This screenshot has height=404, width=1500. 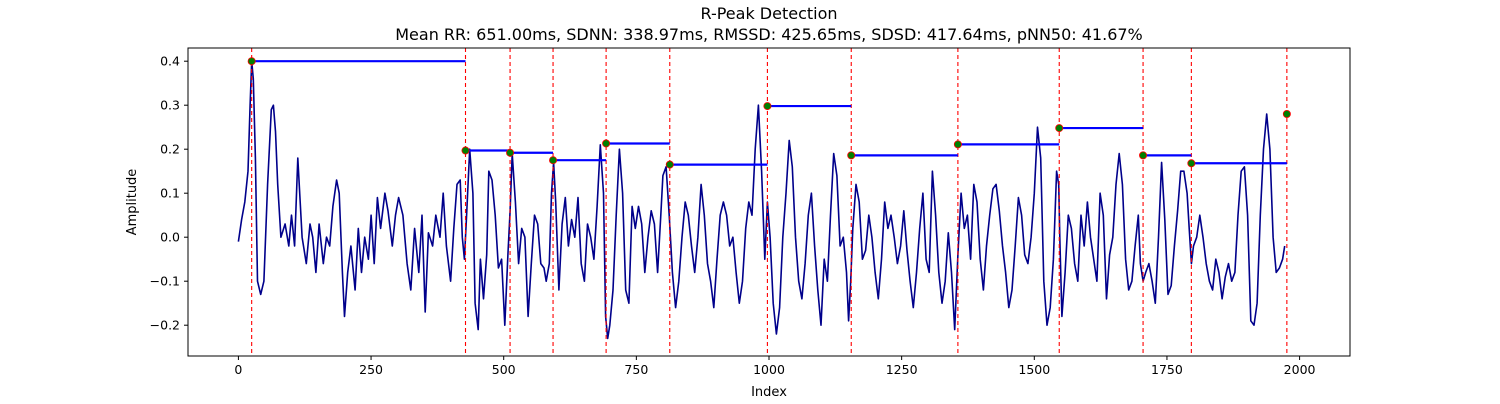 What do you see at coordinates (170, 149) in the screenshot?
I see `y-tick-label: 0.2` at bounding box center [170, 149].